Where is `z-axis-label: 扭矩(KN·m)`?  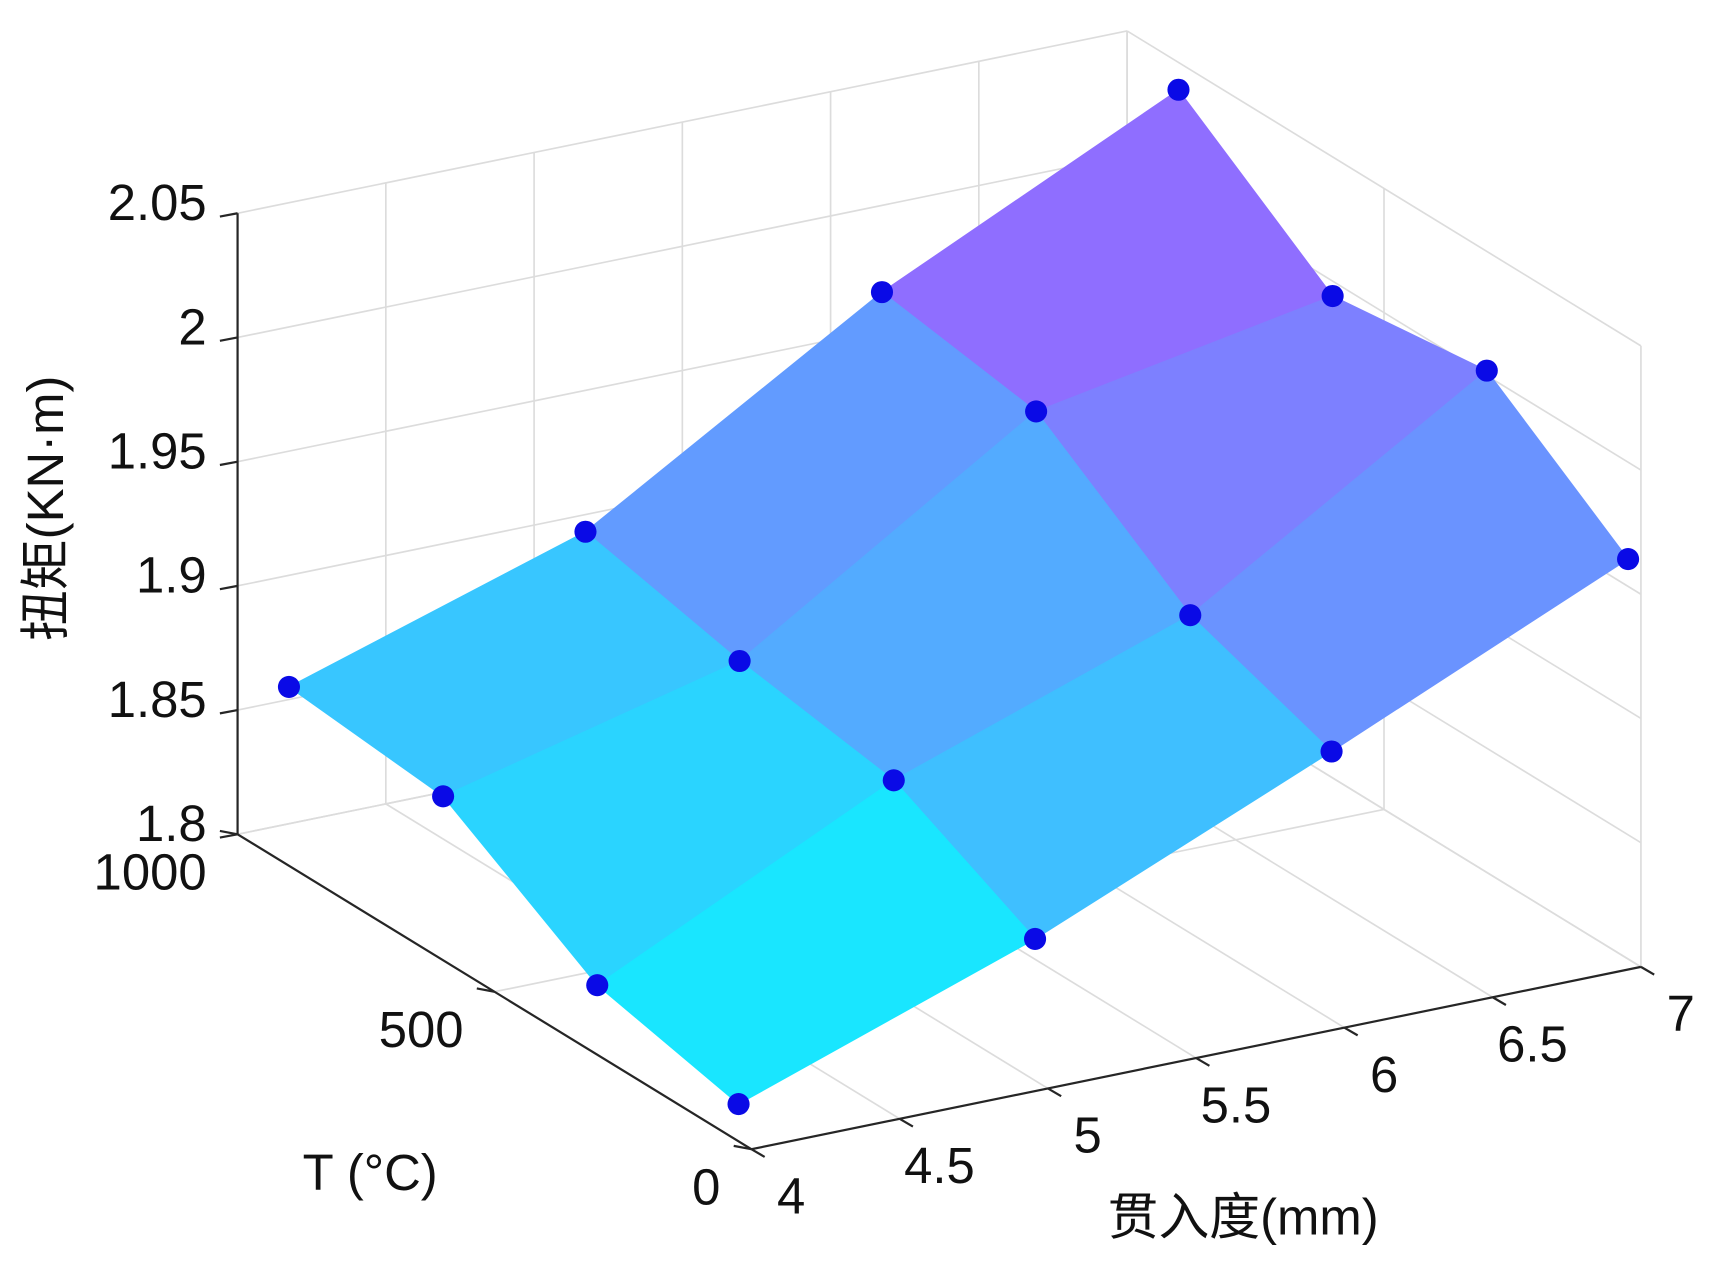
z-axis-label: 扭矩(KN·m) is located at coordinates (45, 508).